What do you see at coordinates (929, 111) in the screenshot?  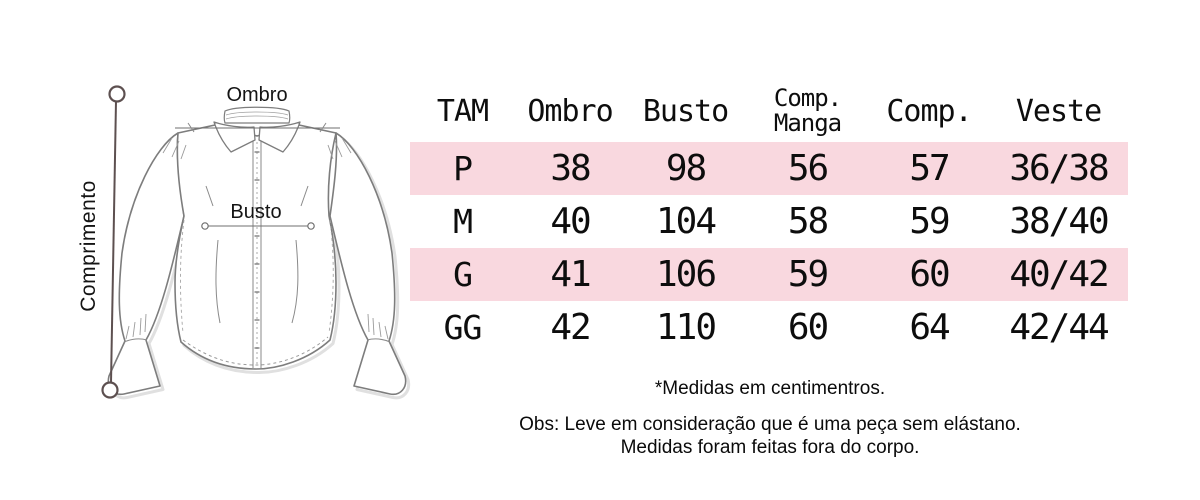 I see `col-header-comp: Comp.` at bounding box center [929, 111].